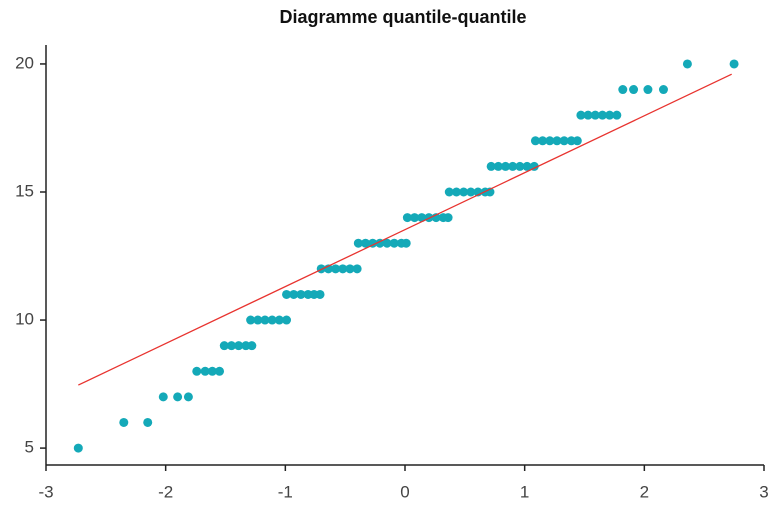  Describe the element at coordinates (644, 491) in the screenshot. I see `x-tick-label: 2` at that location.